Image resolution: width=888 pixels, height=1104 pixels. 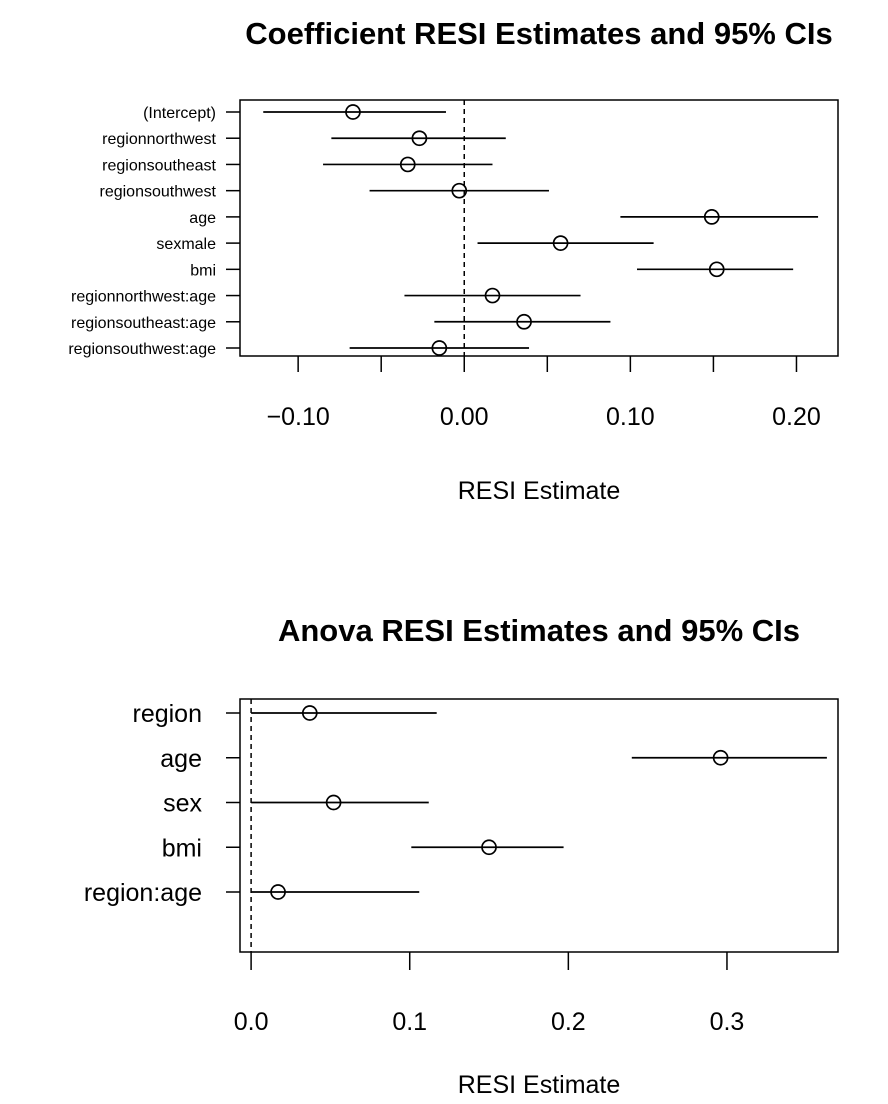 What do you see at coordinates (539, 630) in the screenshot?
I see `chart-title: Anova RESI Estimates and 95% CIs` at bounding box center [539, 630].